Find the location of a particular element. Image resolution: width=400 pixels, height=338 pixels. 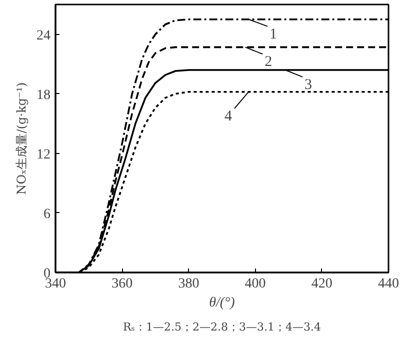

x-tick-label: 400 is located at coordinates (255, 284).